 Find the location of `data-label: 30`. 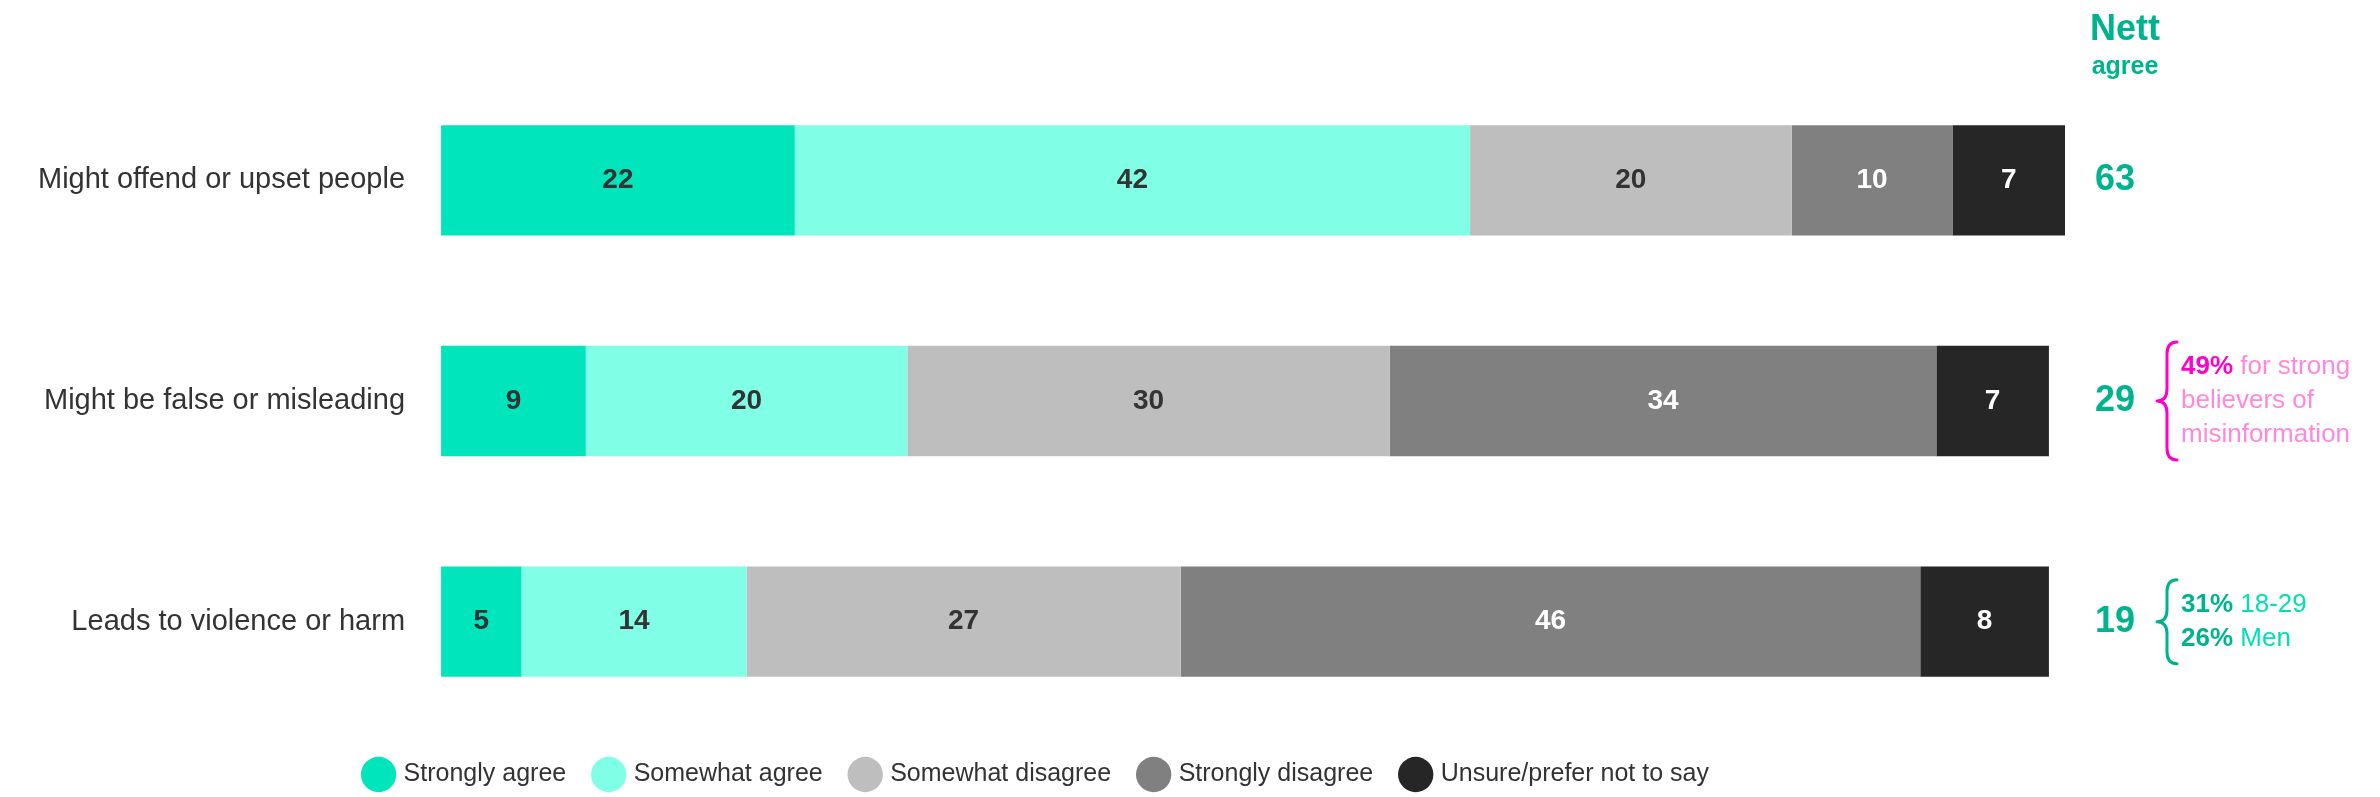

data-label: 30 is located at coordinates (1148, 399).